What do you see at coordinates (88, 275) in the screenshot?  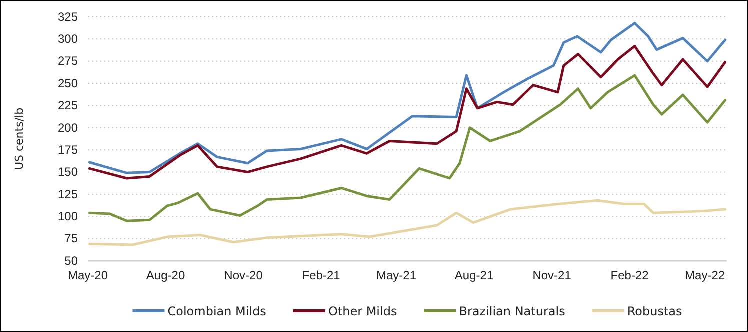 I see `x-tick-label: May-20` at bounding box center [88, 275].